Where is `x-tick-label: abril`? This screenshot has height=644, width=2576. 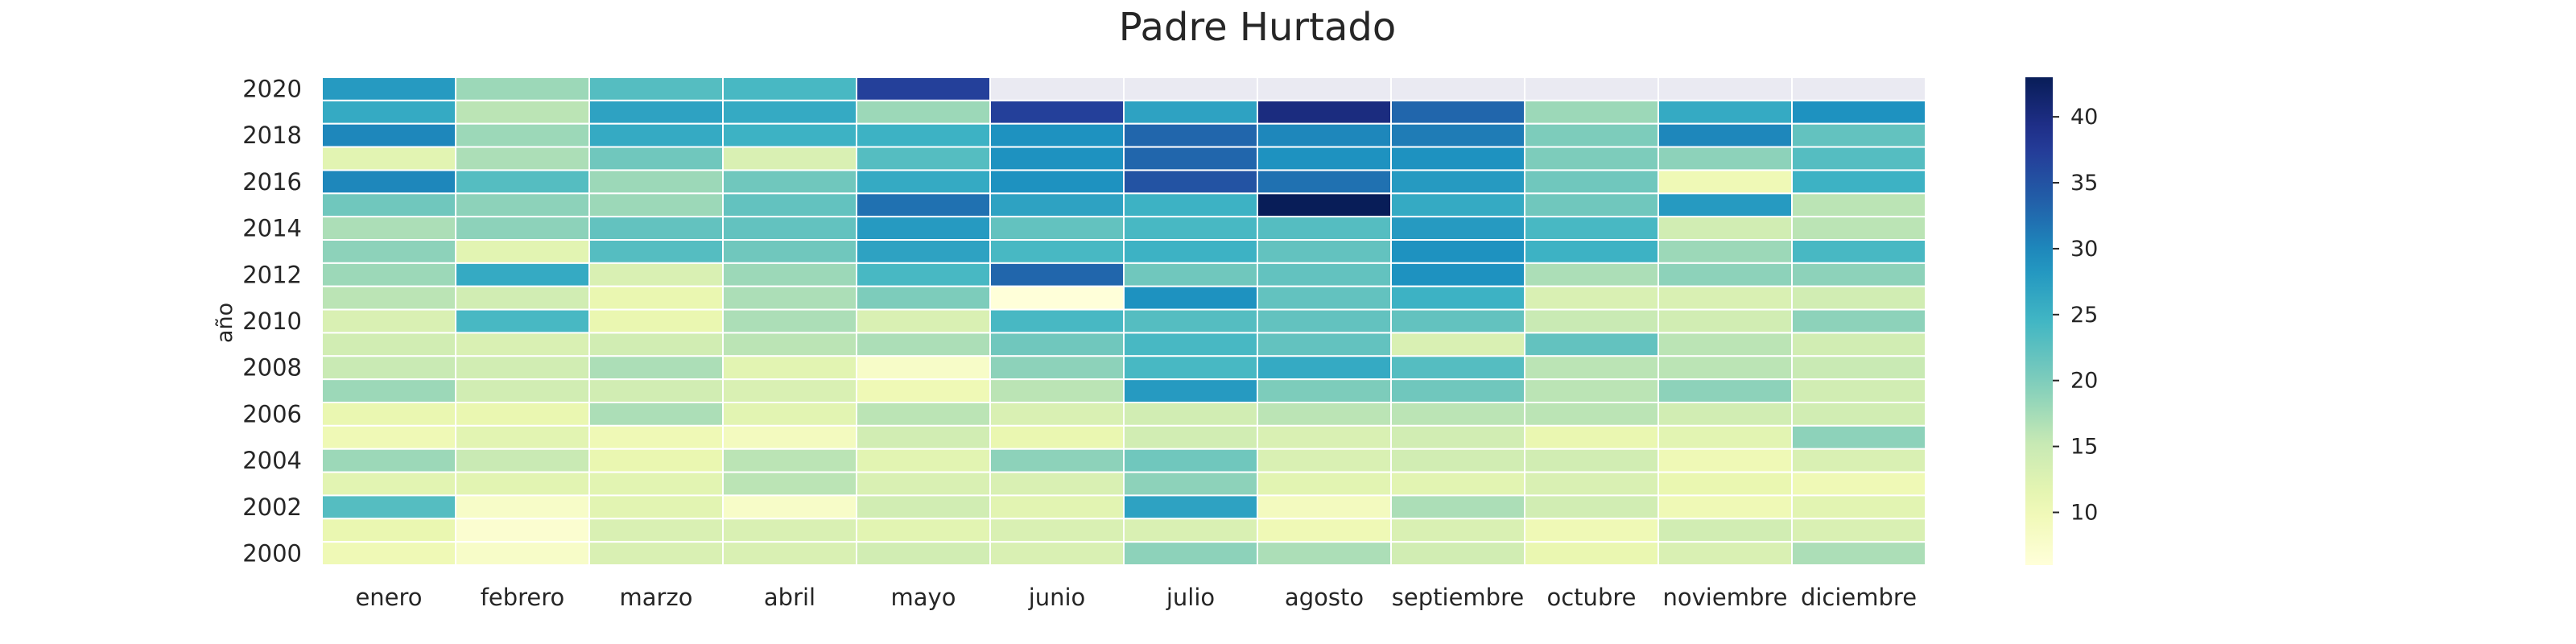
x-tick-label: abril is located at coordinates (789, 597).